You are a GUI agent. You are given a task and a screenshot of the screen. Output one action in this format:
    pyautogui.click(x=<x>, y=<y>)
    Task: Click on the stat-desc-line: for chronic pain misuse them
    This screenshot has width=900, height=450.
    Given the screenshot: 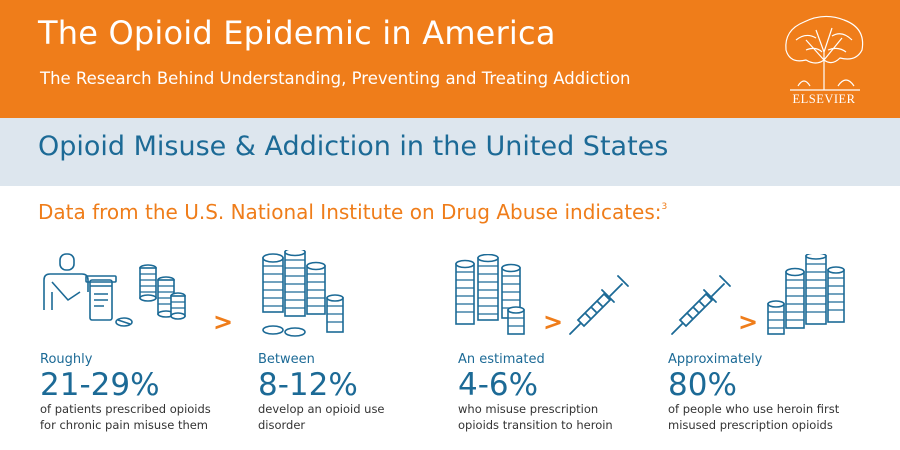 What is the action you would take?
    pyautogui.click(x=124, y=425)
    